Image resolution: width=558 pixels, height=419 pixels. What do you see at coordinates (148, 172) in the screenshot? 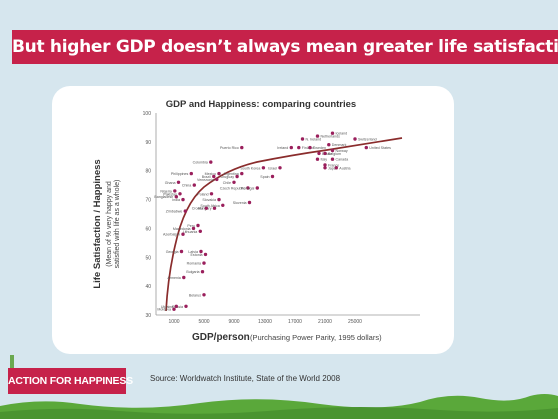
I see `y-tick-label: 80` at bounding box center [148, 172].